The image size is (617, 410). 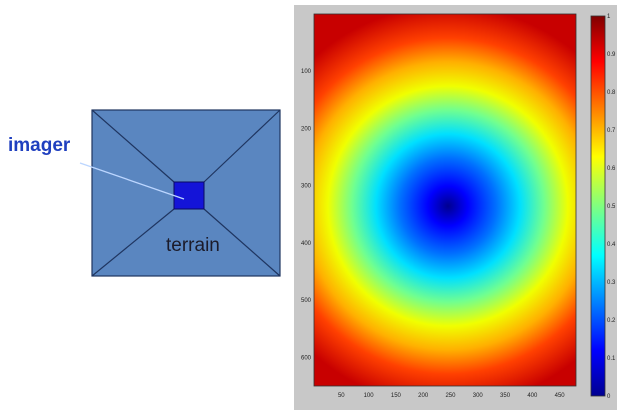 I want to click on colorbar-ticks: 1 0.9 0.8 0.7 0.6 0.5 0.4 0.3 0.2 0.1 0, so click(x=611, y=207).